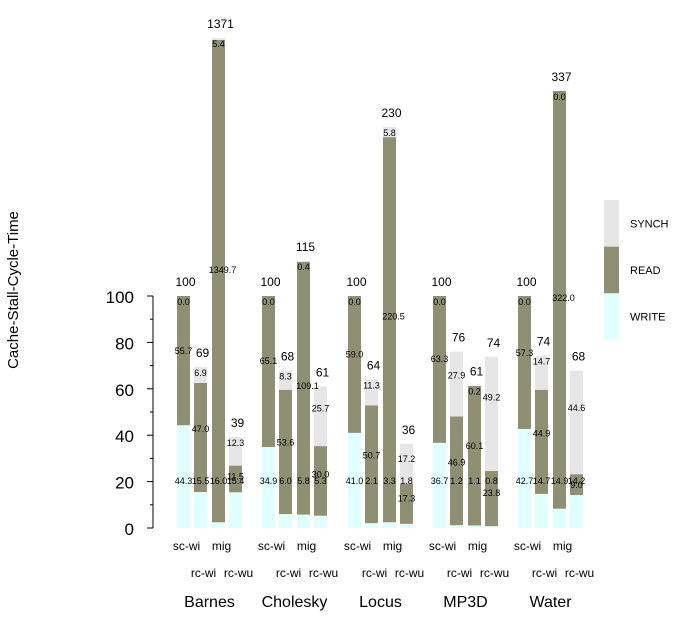  What do you see at coordinates (474, 481) in the screenshot?
I see `write-value-label: 1.1` at bounding box center [474, 481].